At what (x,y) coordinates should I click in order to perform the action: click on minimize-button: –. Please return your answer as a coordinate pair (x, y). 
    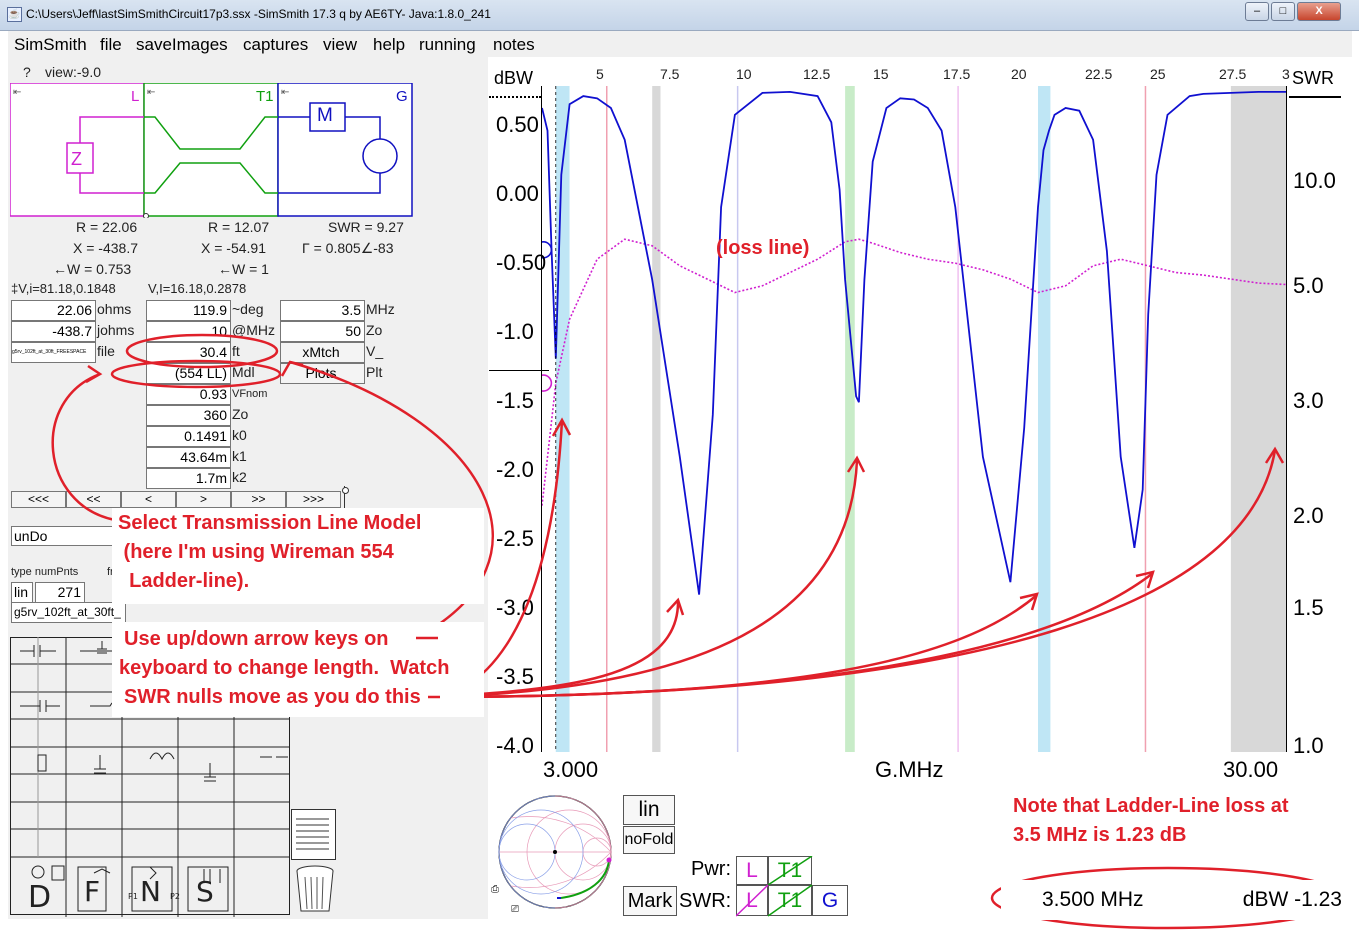
    Looking at the image, I should click on (1257, 11).